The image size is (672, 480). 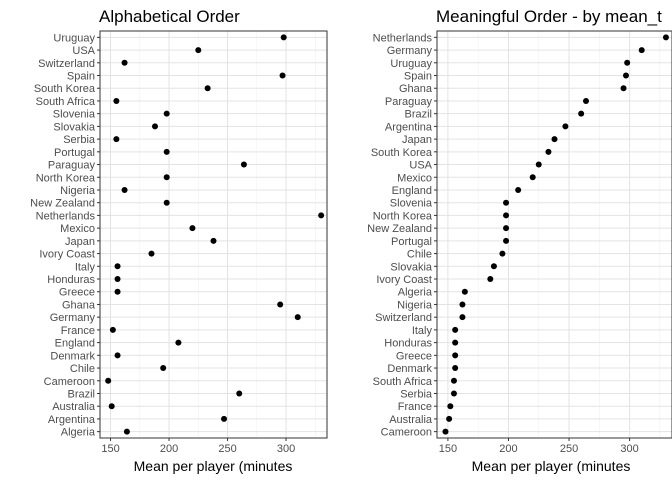 What do you see at coordinates (416, 394) in the screenshot?
I see `y-tick-label: Serbia` at bounding box center [416, 394].